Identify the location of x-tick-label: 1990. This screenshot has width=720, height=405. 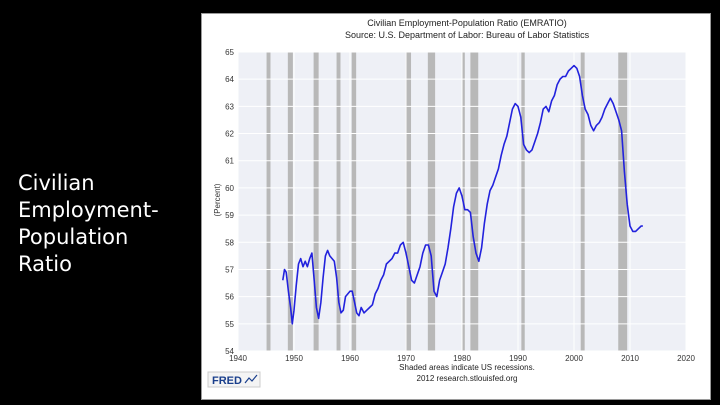
(518, 358).